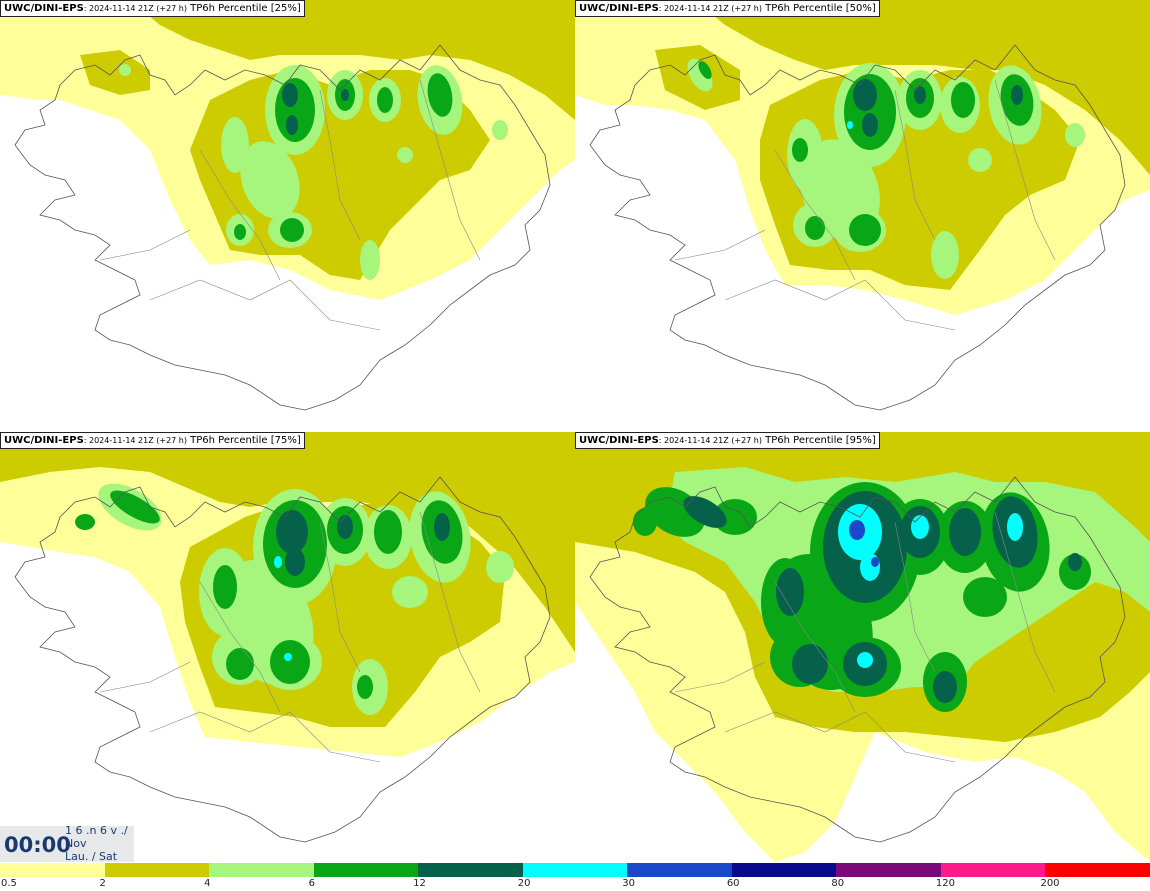  Describe the element at coordinates (96, 843) in the screenshot. I see `valid-date: 1 6 .n 6 v ./ Nov Lau. / Sat` at that location.